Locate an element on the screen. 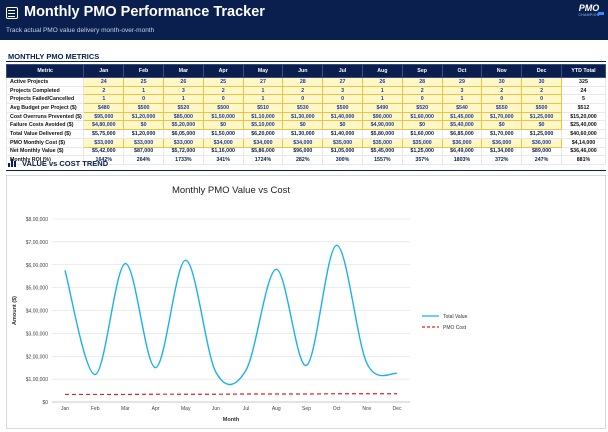 Image resolution: width=608 pixels, height=432 pixels. input-cell: $95,000 is located at coordinates (104, 116).